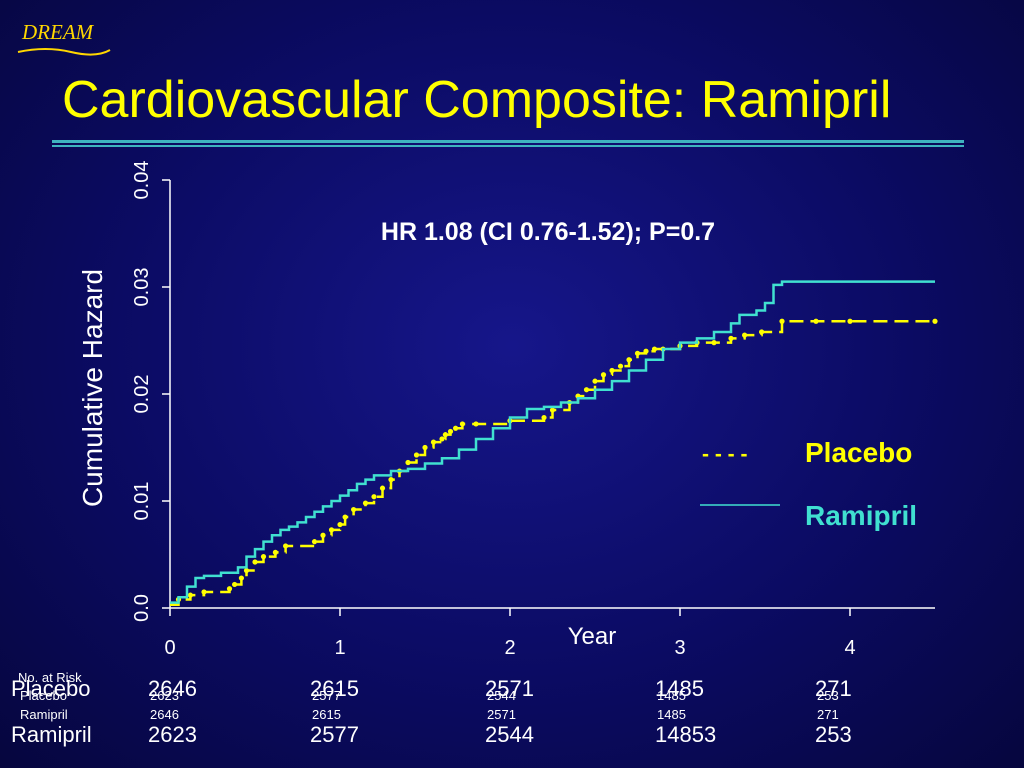 The height and width of the screenshot is (768, 1024). I want to click on x-tick-label: 1, so click(339, 648).